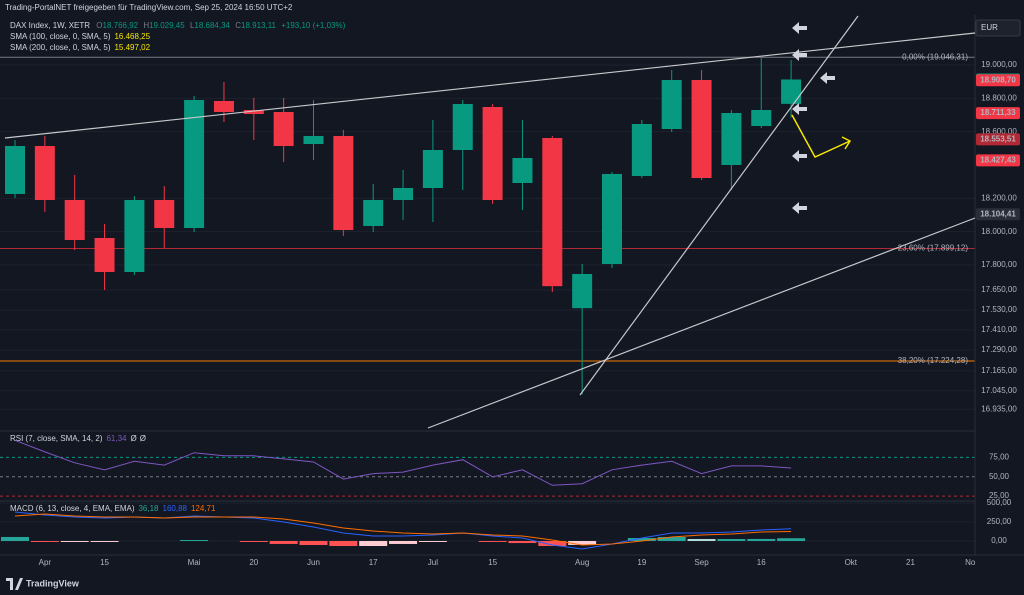 The height and width of the screenshot is (595, 1024). I want to click on price-label: 18.711,33, so click(998, 112).